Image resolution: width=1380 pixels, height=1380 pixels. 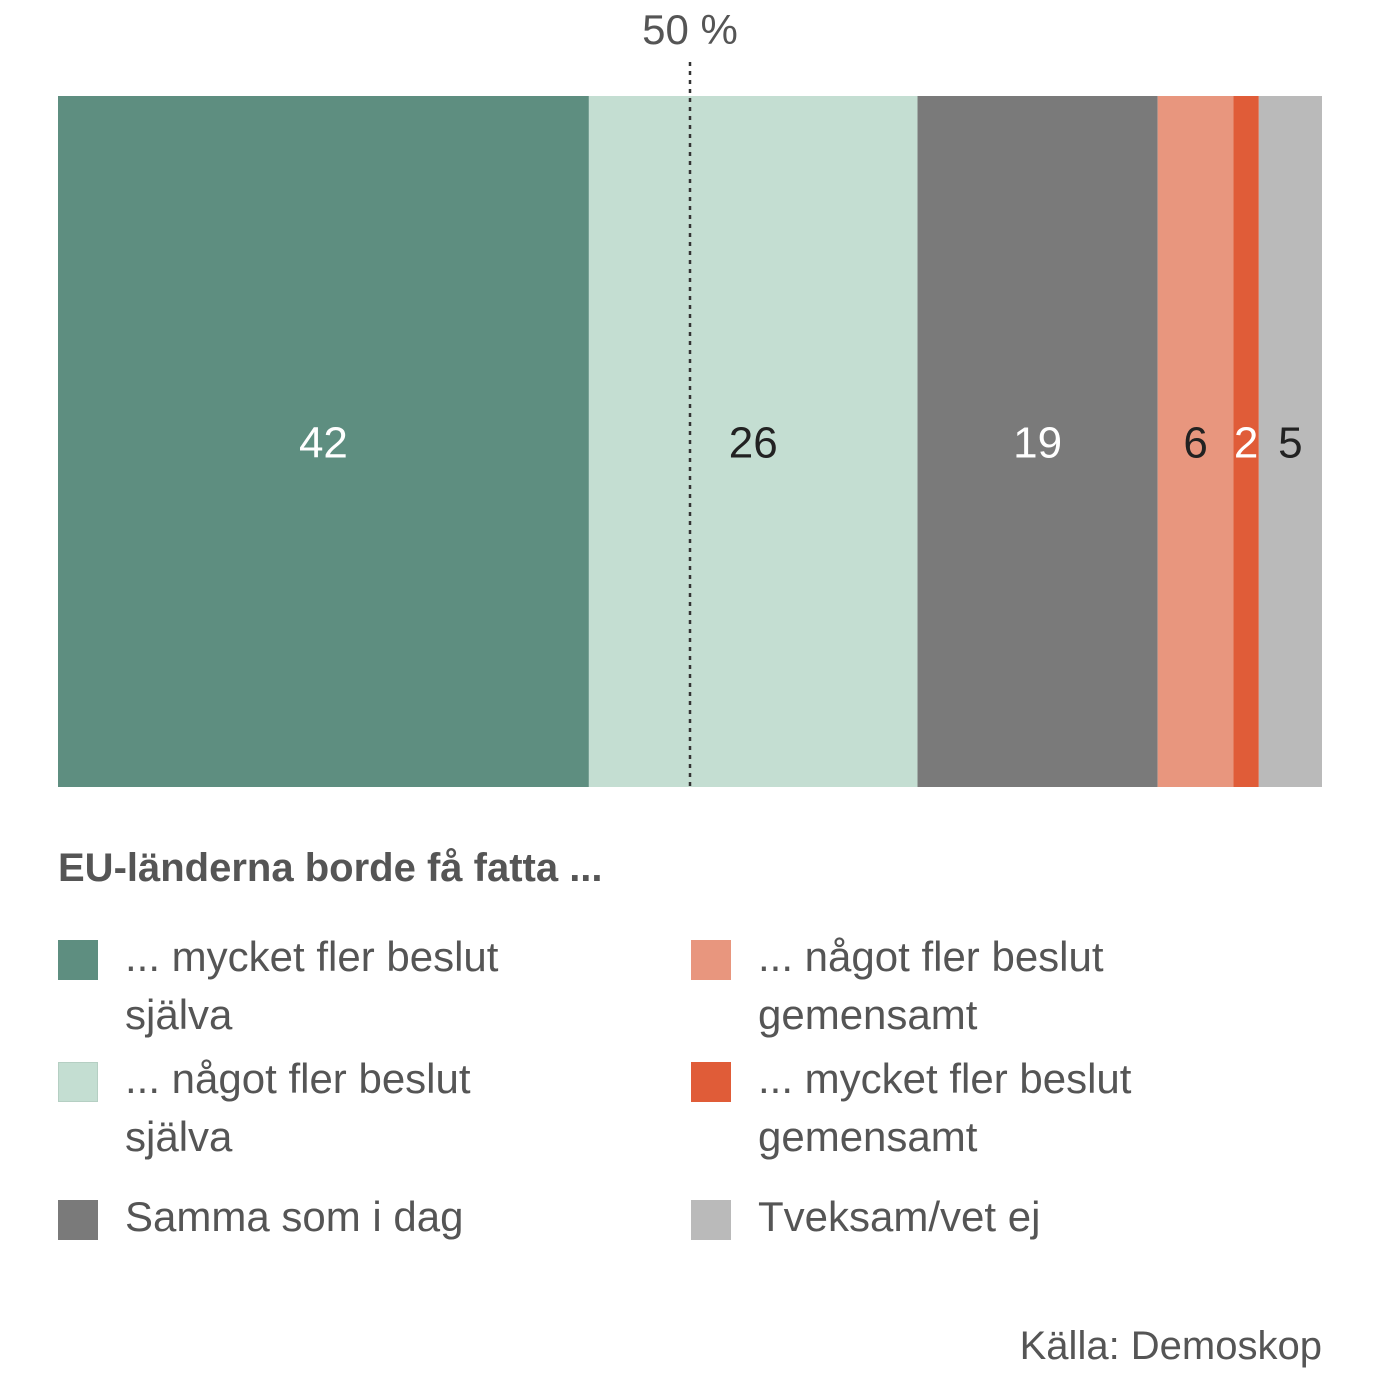 What do you see at coordinates (294, 1216) in the screenshot?
I see `legend-label: Samma som i dag` at bounding box center [294, 1216].